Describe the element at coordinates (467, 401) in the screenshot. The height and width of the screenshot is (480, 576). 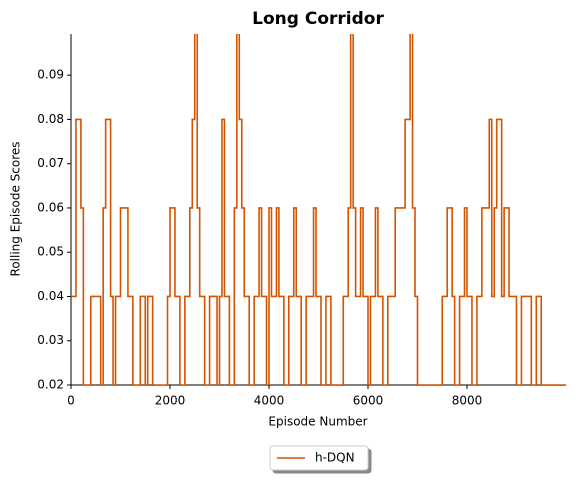
I see `x-tick-label: 8000` at that location.